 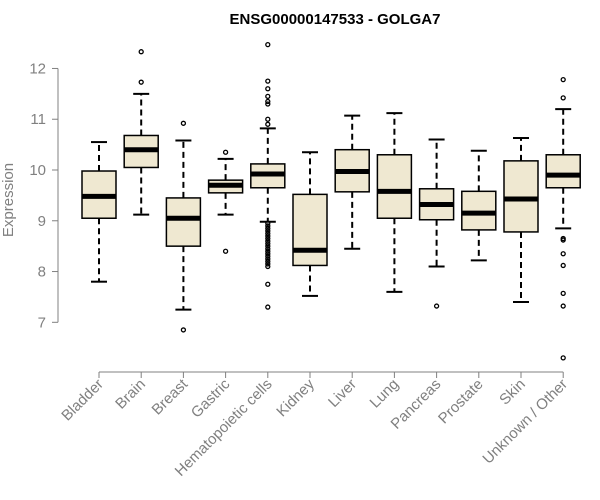 I want to click on y-tick-label: 12, so click(x=37, y=68).